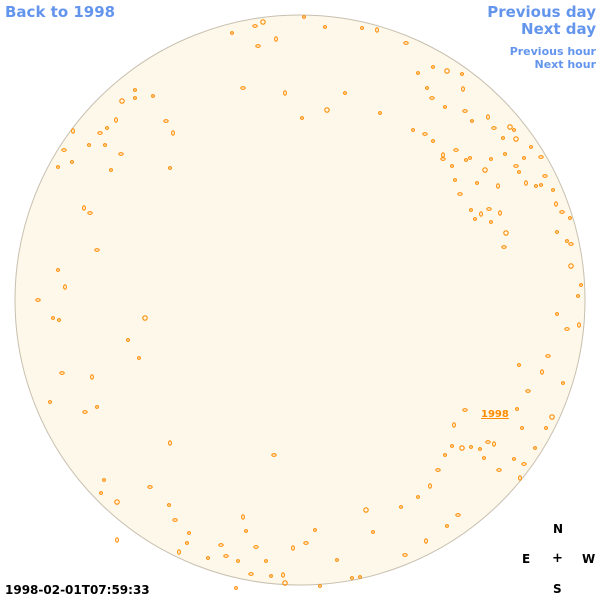 The height and width of the screenshot is (600, 600). What do you see at coordinates (541, 12) in the screenshot?
I see `previous-day-link: Previous day` at bounding box center [541, 12].